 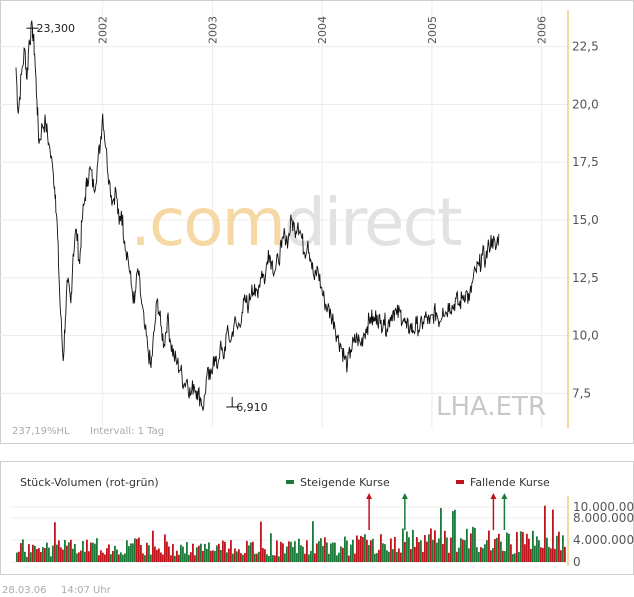 What do you see at coordinates (323, 30) in the screenshot?
I see `price-x-axis: 2002 2003 2004 2005 2006` at bounding box center [323, 30].